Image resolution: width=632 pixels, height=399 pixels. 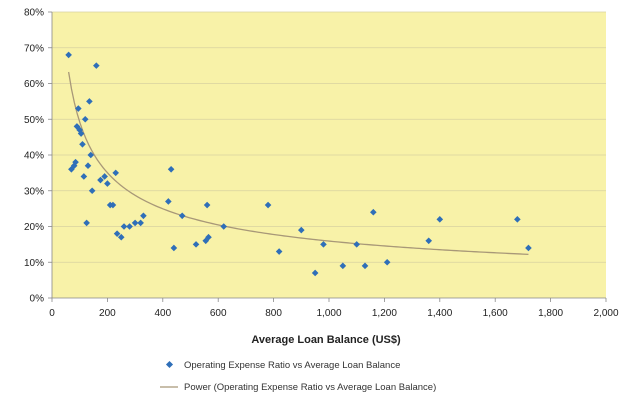 What do you see at coordinates (273, 313) in the screenshot?
I see `x-tick-label: 800` at bounding box center [273, 313].